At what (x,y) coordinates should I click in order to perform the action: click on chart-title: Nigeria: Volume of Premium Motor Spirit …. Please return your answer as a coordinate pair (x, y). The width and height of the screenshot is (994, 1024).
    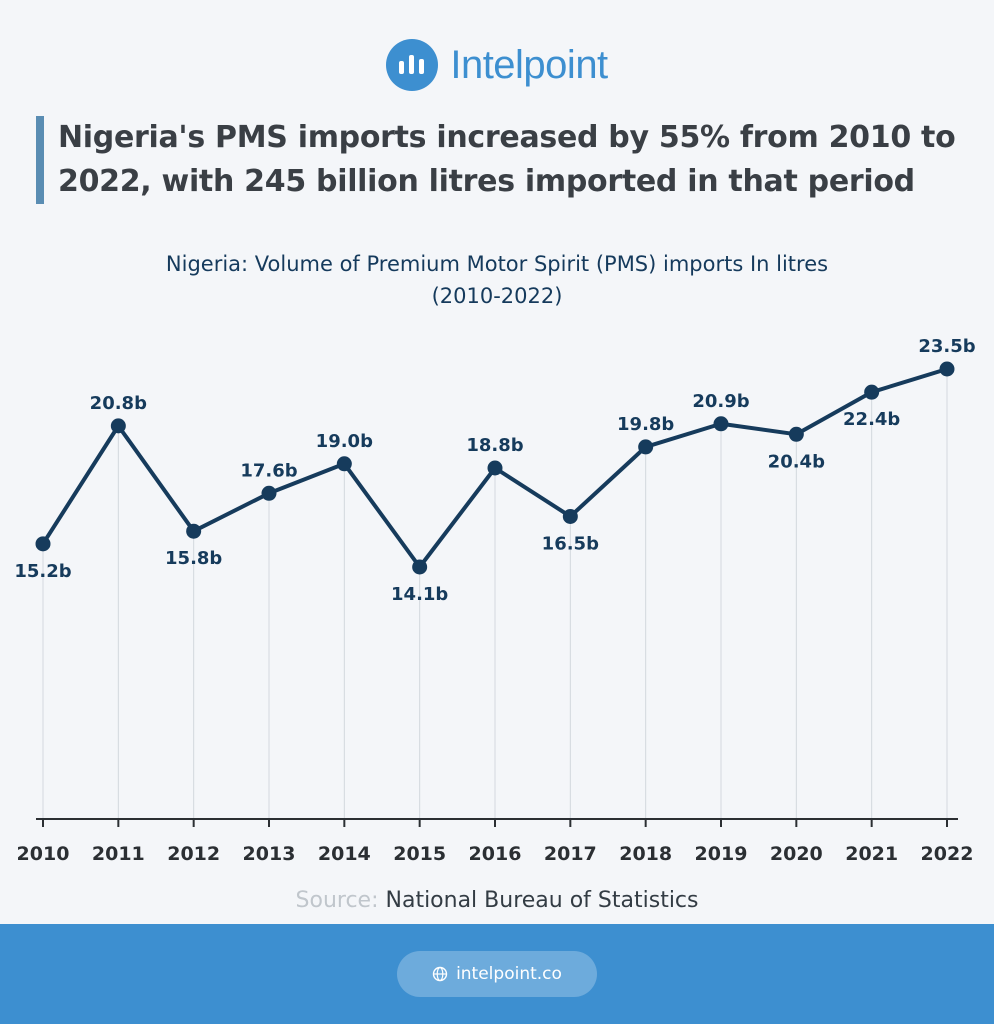
    Looking at the image, I should click on (497, 280).